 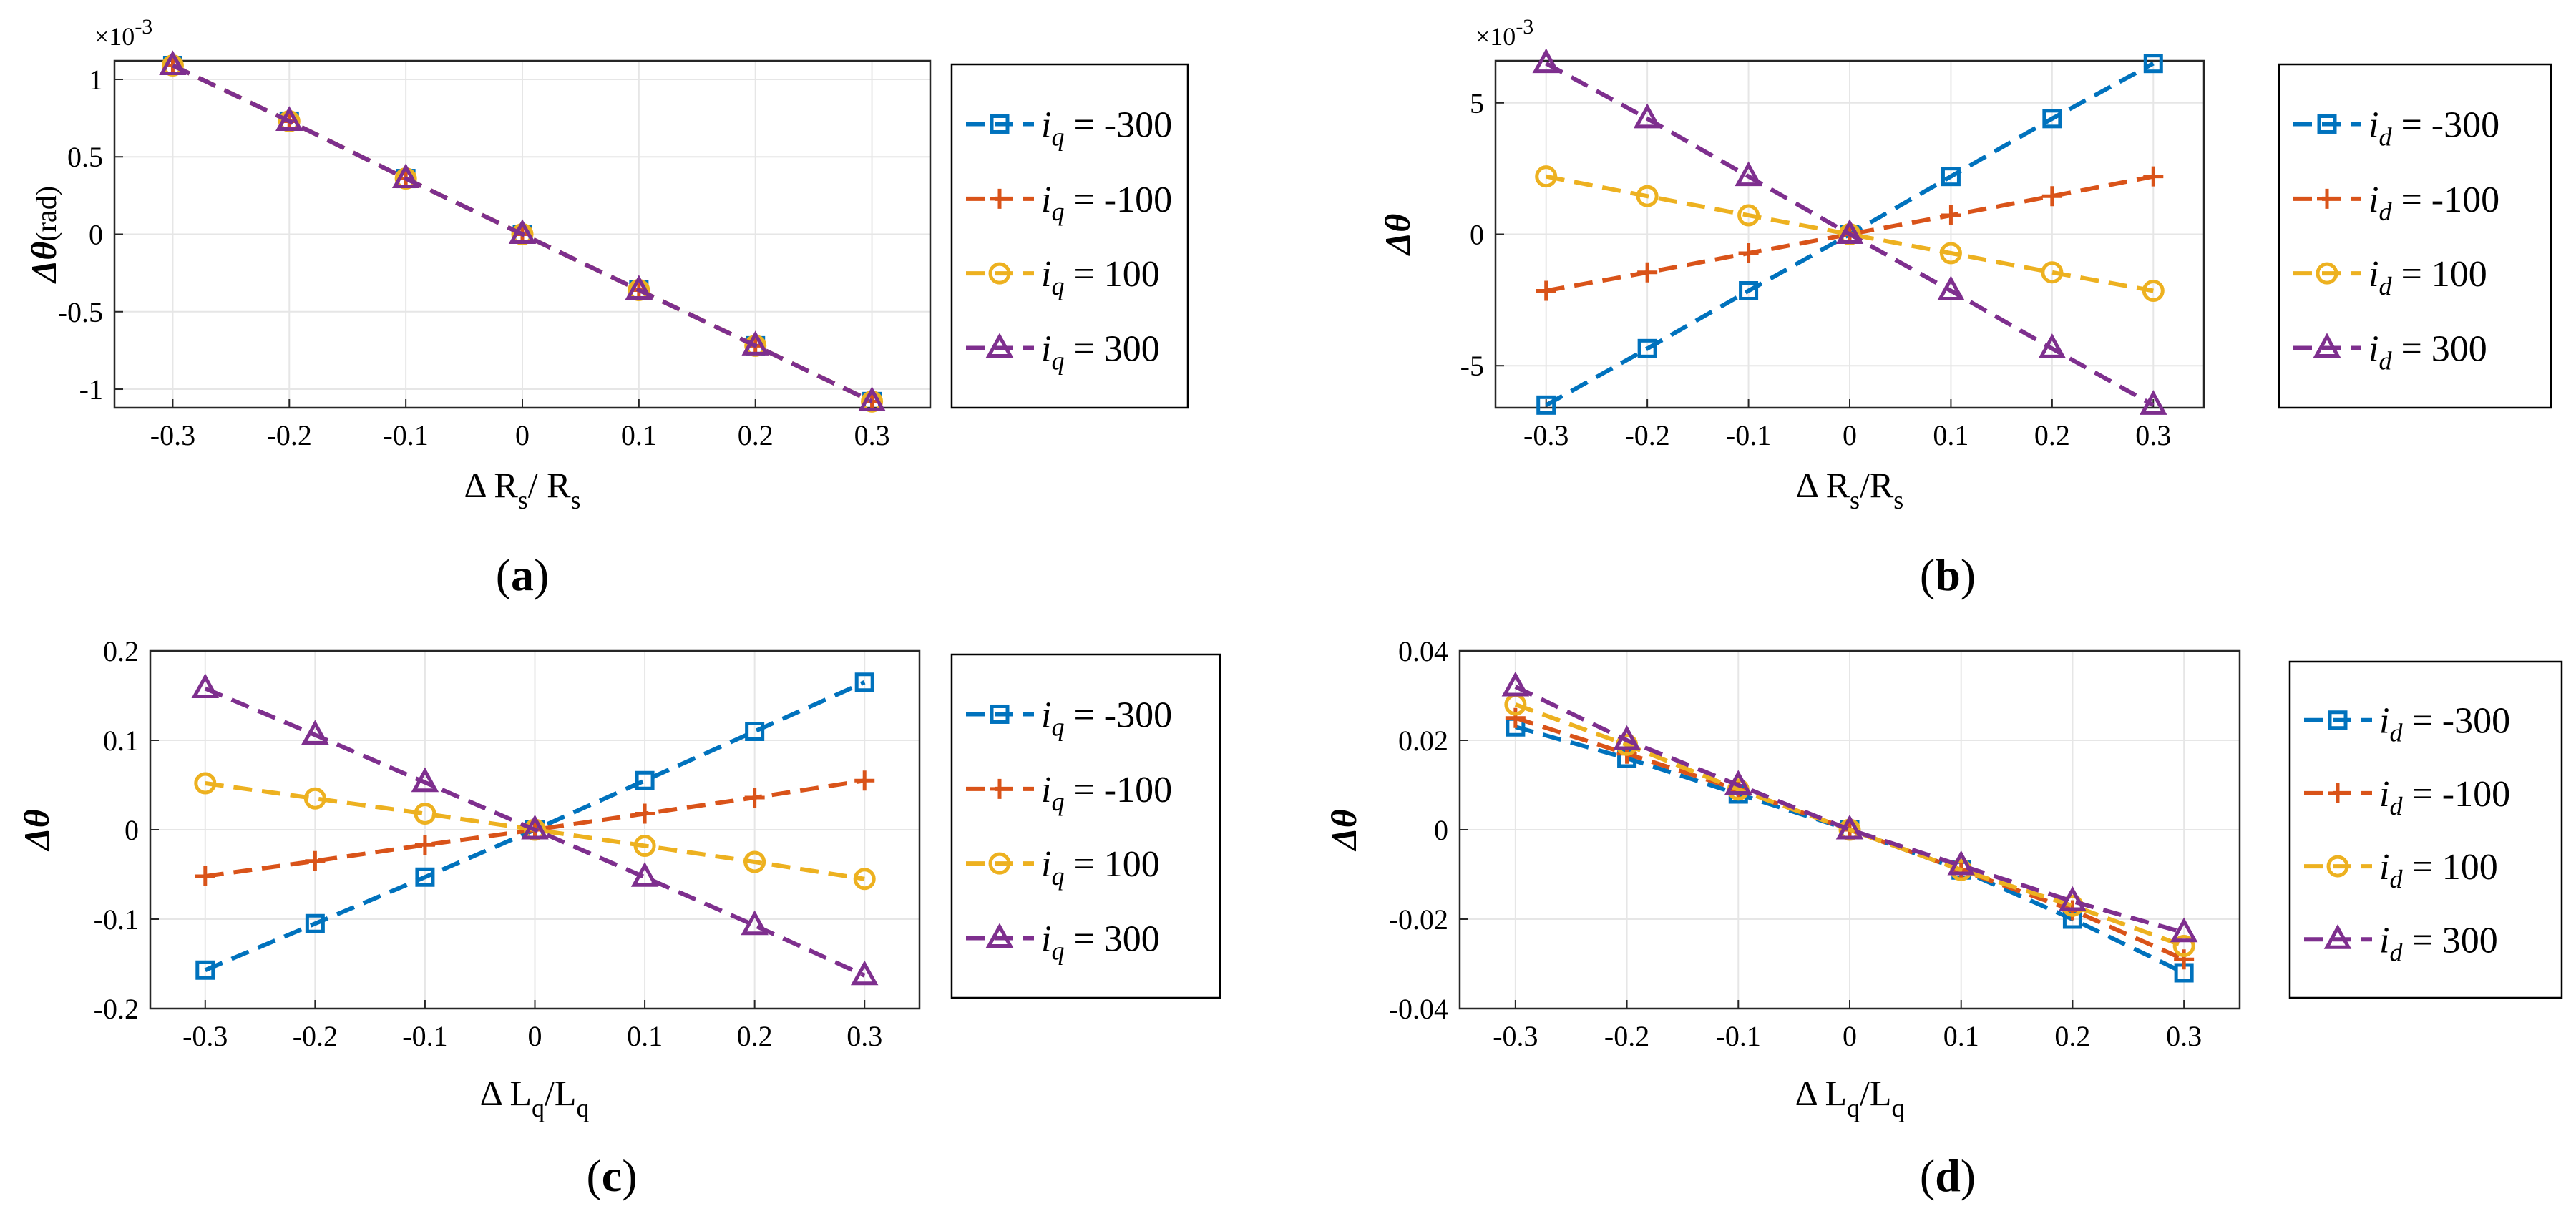 I want to click on legend-entry: iq = 100, so click(x=1063, y=867).